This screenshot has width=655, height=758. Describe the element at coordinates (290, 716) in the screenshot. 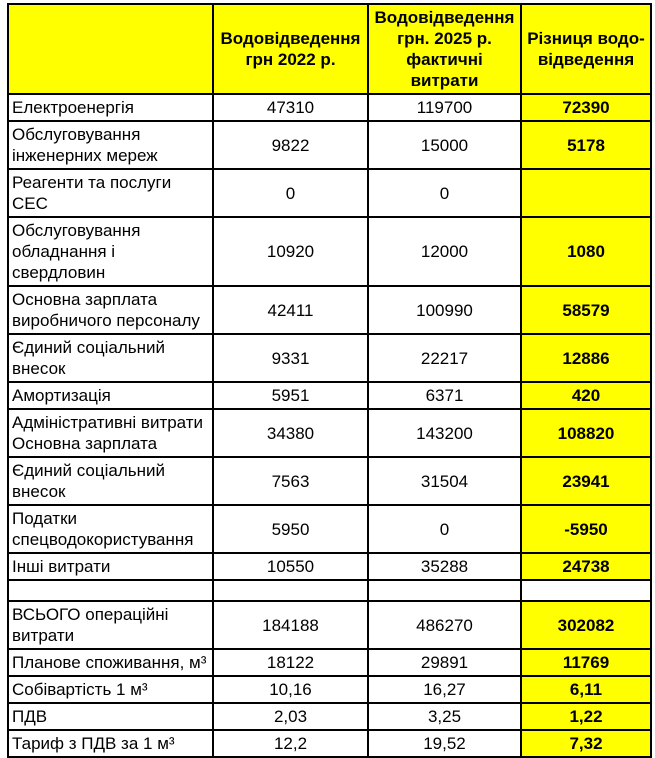

I see `value-2022: 2,03` at that location.